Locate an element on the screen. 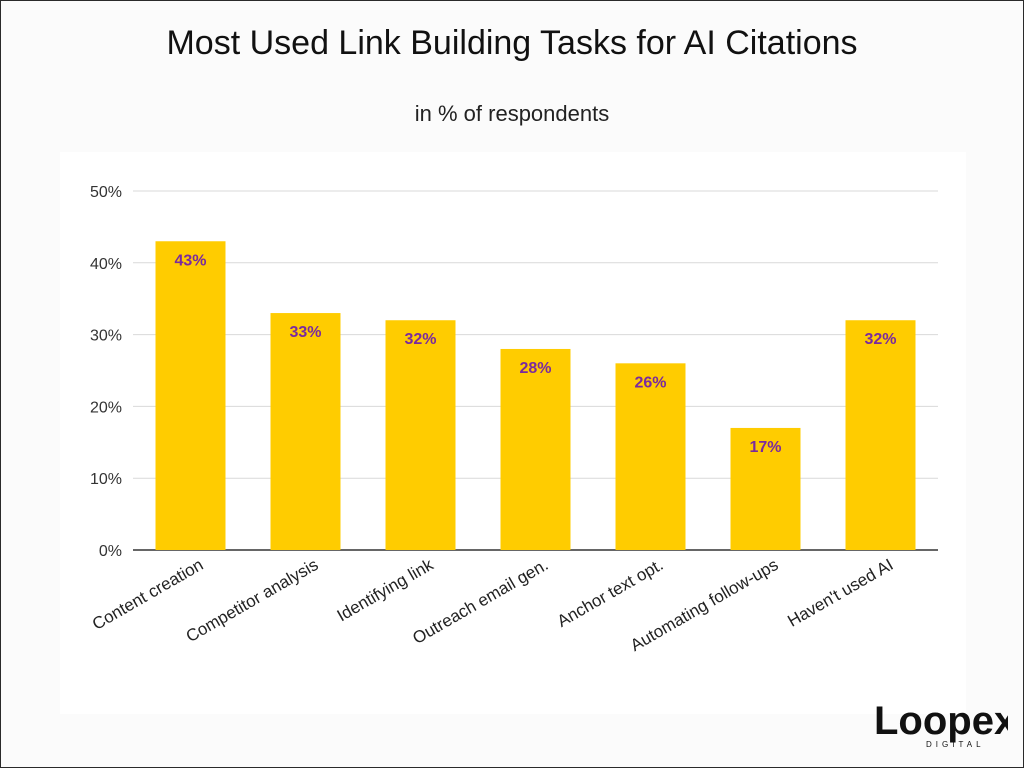  y-tick-label: 30% is located at coordinates (106, 336).